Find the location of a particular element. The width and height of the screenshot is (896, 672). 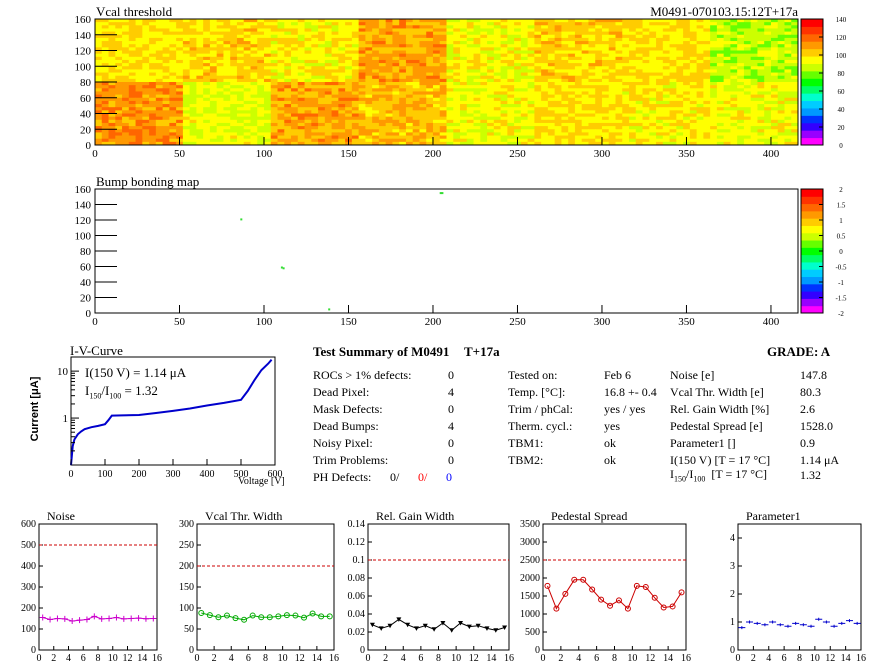

bump-bonding-map is located at coordinates (342, 251).